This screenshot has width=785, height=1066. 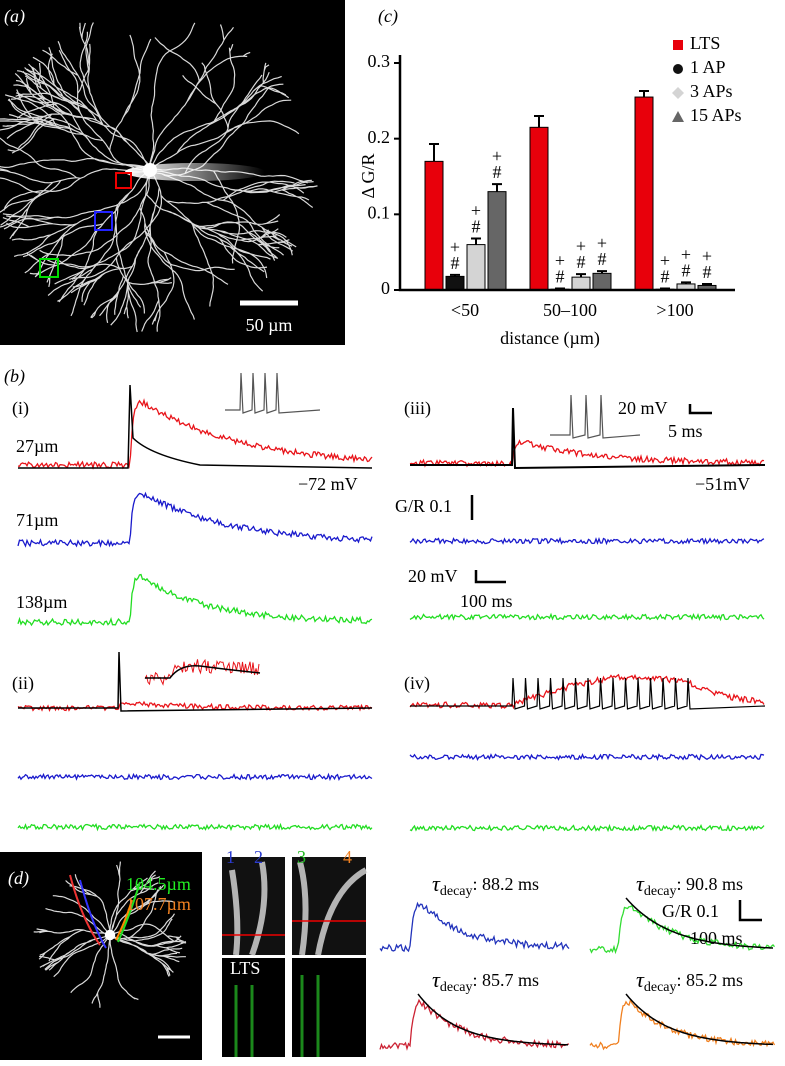 I want to click on legend-label: 3 APs, so click(x=711, y=91).